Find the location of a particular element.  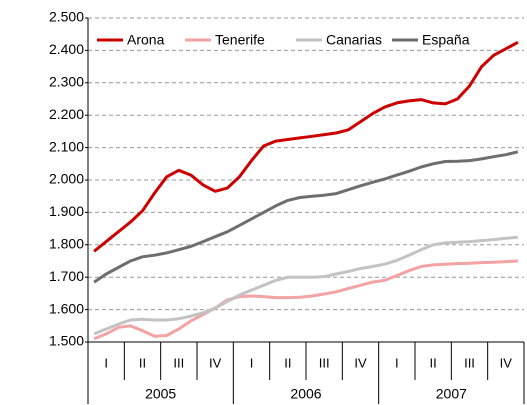

y-tick-label: 2.500 is located at coordinates (66, 17).